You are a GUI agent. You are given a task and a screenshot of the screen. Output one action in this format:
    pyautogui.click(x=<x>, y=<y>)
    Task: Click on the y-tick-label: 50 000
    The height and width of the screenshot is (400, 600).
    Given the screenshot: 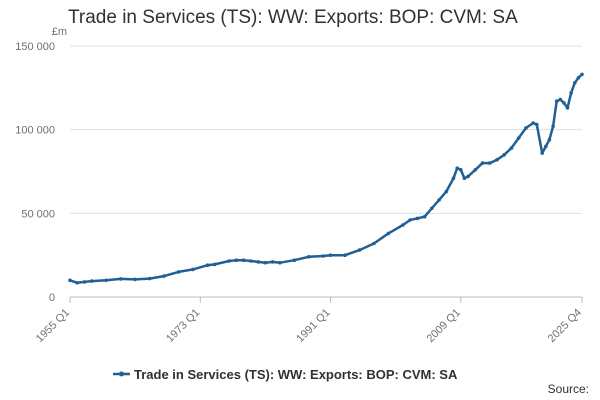 What is the action you would take?
    pyautogui.click(x=38, y=214)
    